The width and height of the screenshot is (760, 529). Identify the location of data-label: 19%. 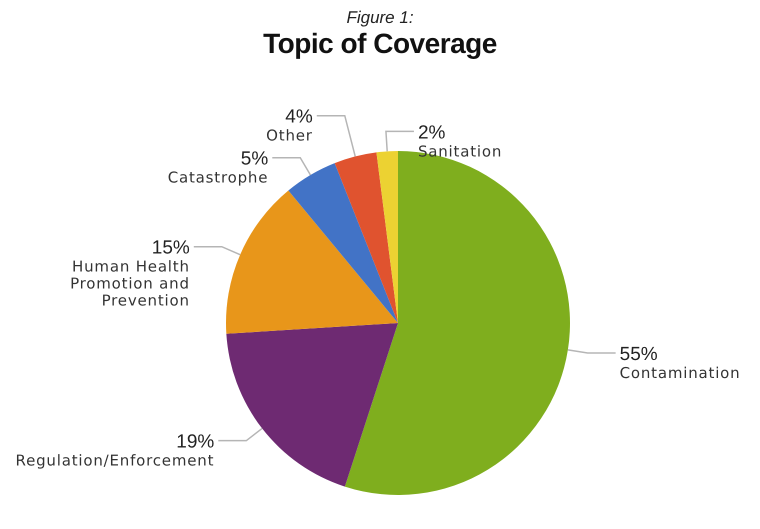
(195, 442).